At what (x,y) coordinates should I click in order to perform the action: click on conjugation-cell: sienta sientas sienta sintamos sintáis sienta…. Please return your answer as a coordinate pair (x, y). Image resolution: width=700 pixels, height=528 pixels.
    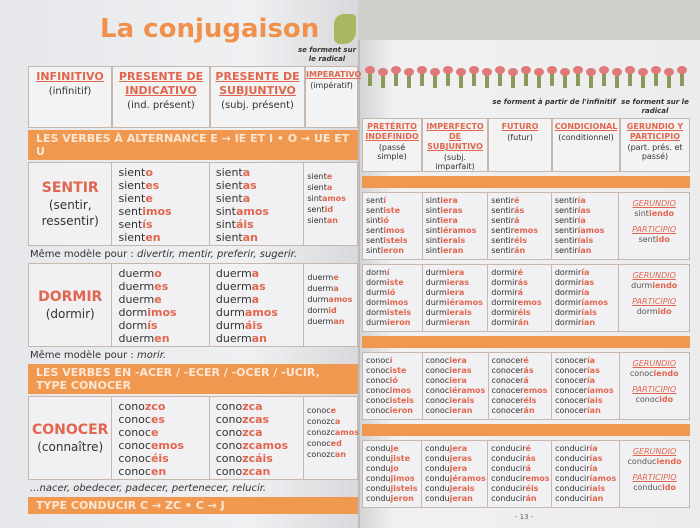
    Looking at the image, I should click on (257, 204).